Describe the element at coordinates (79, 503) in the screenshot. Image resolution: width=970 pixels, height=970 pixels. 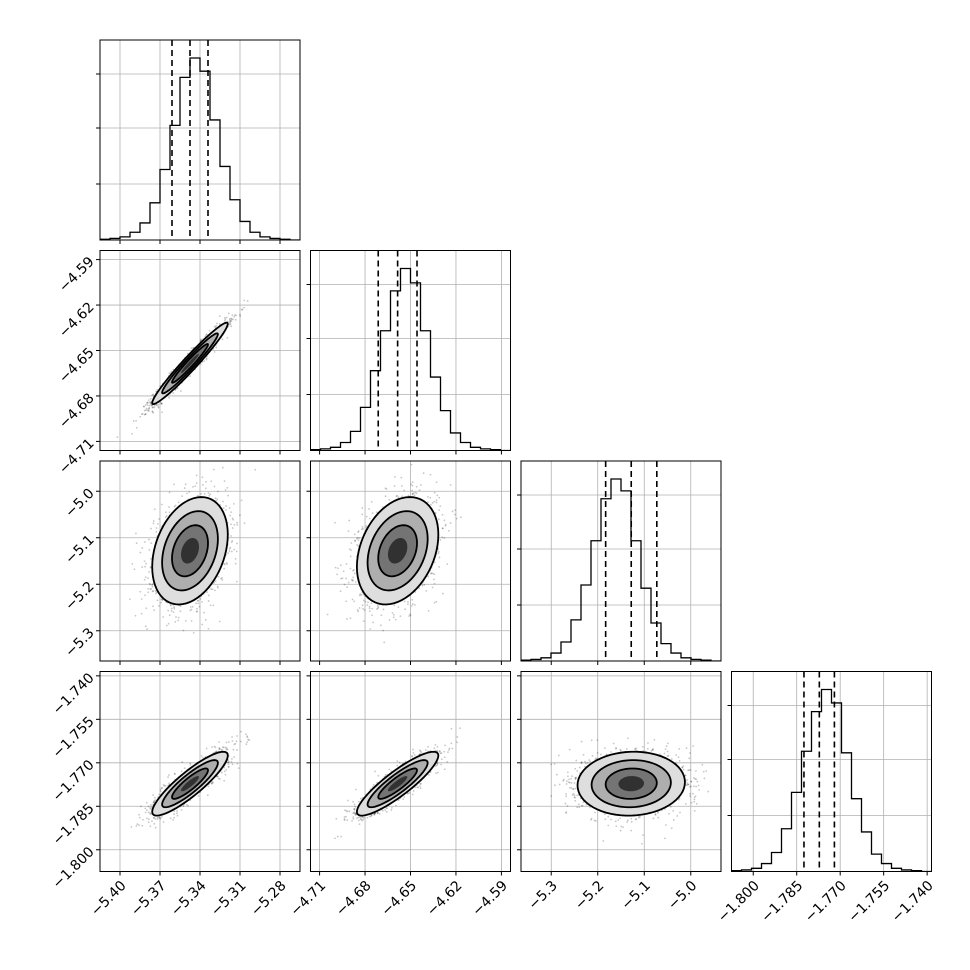
I see `y-tick-label: −5.0` at that location.